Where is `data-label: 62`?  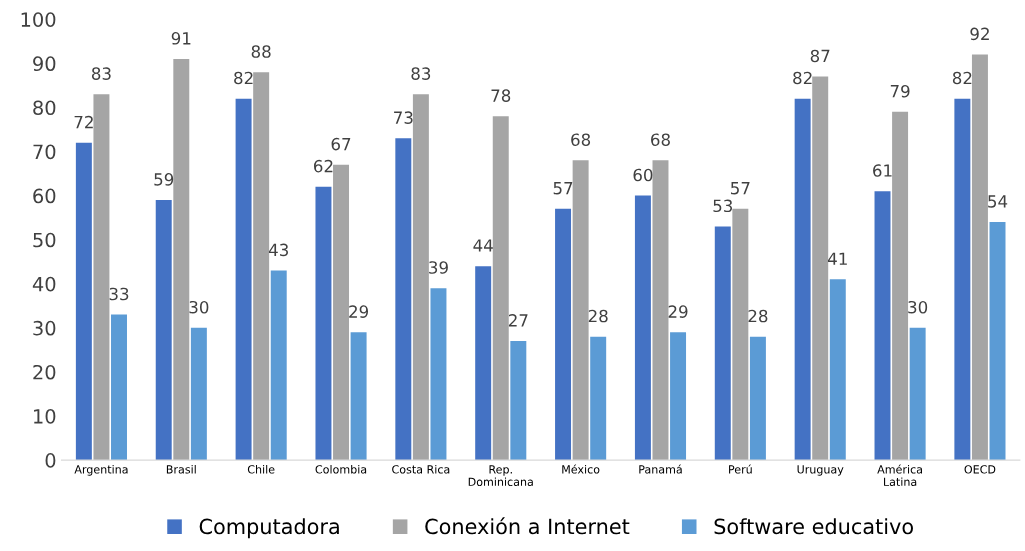
data-label: 62 is located at coordinates (323, 166).